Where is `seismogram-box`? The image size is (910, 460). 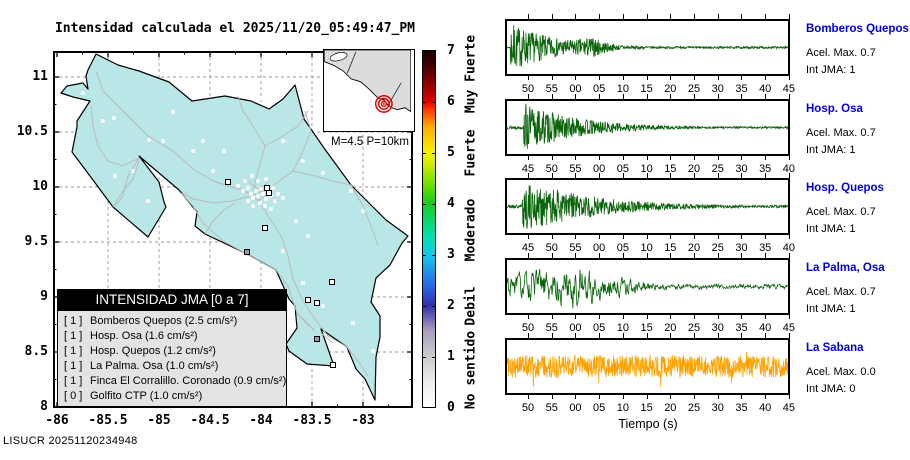
seismogram-box is located at coordinates (647, 286).